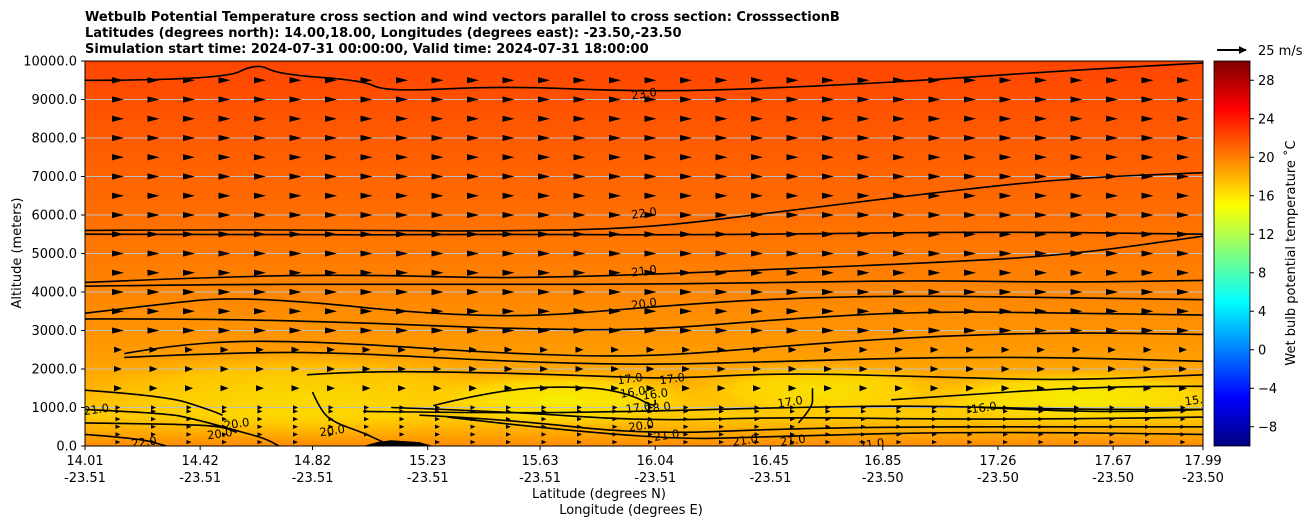 Image resolution: width=1311 pixels, height=526 pixels. Describe the element at coordinates (655, 478) in the screenshot. I see `x-tick-label-lon: -23.51` at that location.